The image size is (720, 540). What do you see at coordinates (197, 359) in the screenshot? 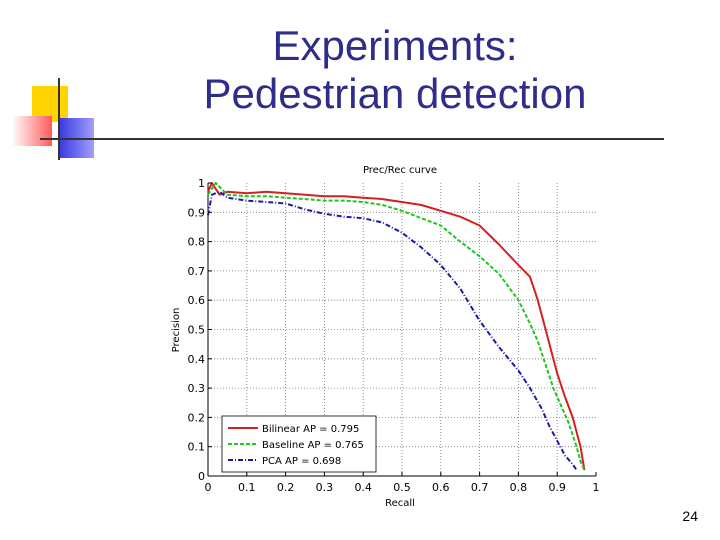
I see `y-tick-label: 0.4` at bounding box center [197, 359].